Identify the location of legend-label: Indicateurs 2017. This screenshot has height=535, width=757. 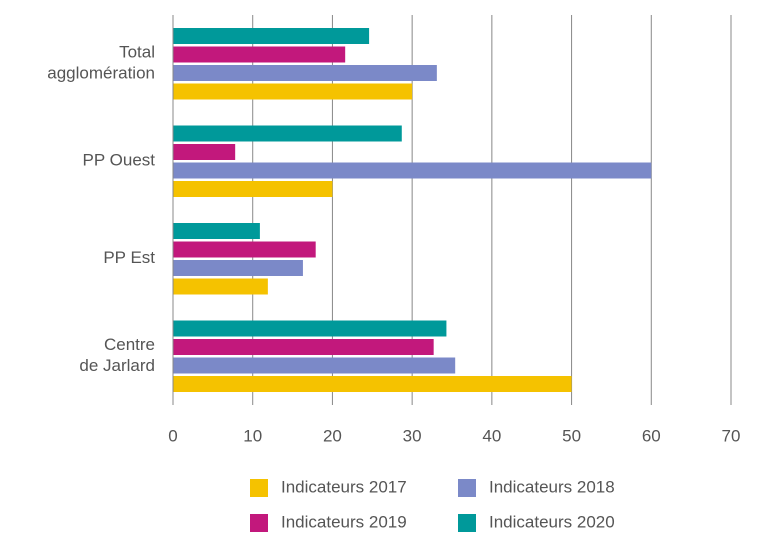
(344, 486).